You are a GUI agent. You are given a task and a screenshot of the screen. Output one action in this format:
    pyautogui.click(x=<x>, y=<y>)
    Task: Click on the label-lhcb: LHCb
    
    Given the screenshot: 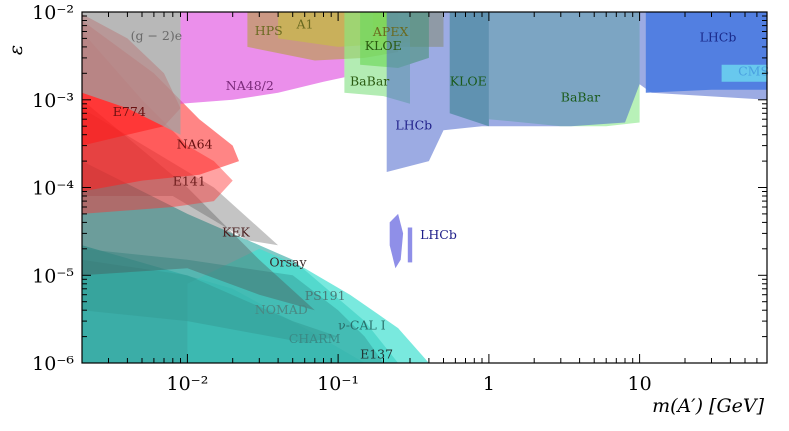 What is the action you would take?
    pyautogui.click(x=413, y=124)
    